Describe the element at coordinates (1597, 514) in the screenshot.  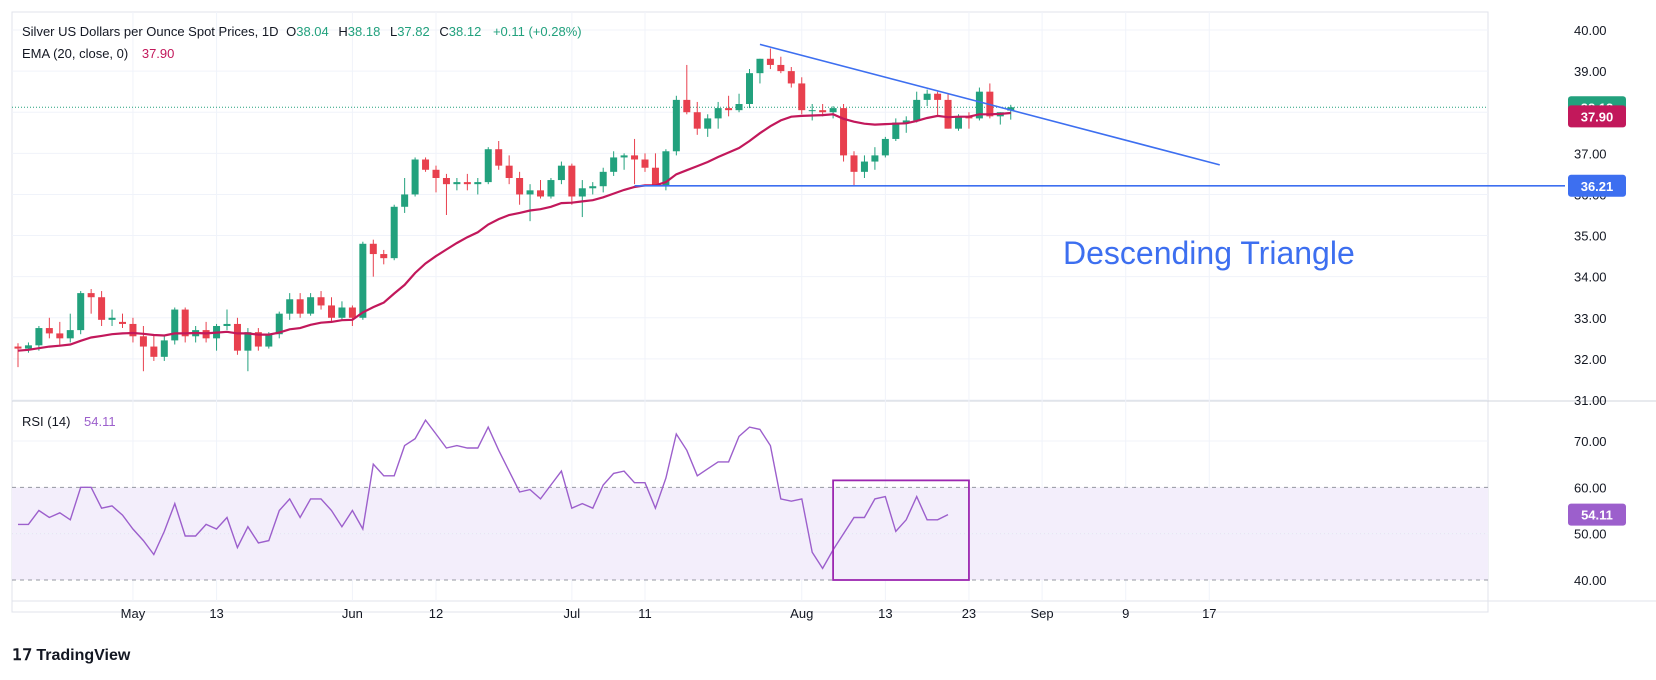
I see `rsi-value-label: 54.11` at that location.